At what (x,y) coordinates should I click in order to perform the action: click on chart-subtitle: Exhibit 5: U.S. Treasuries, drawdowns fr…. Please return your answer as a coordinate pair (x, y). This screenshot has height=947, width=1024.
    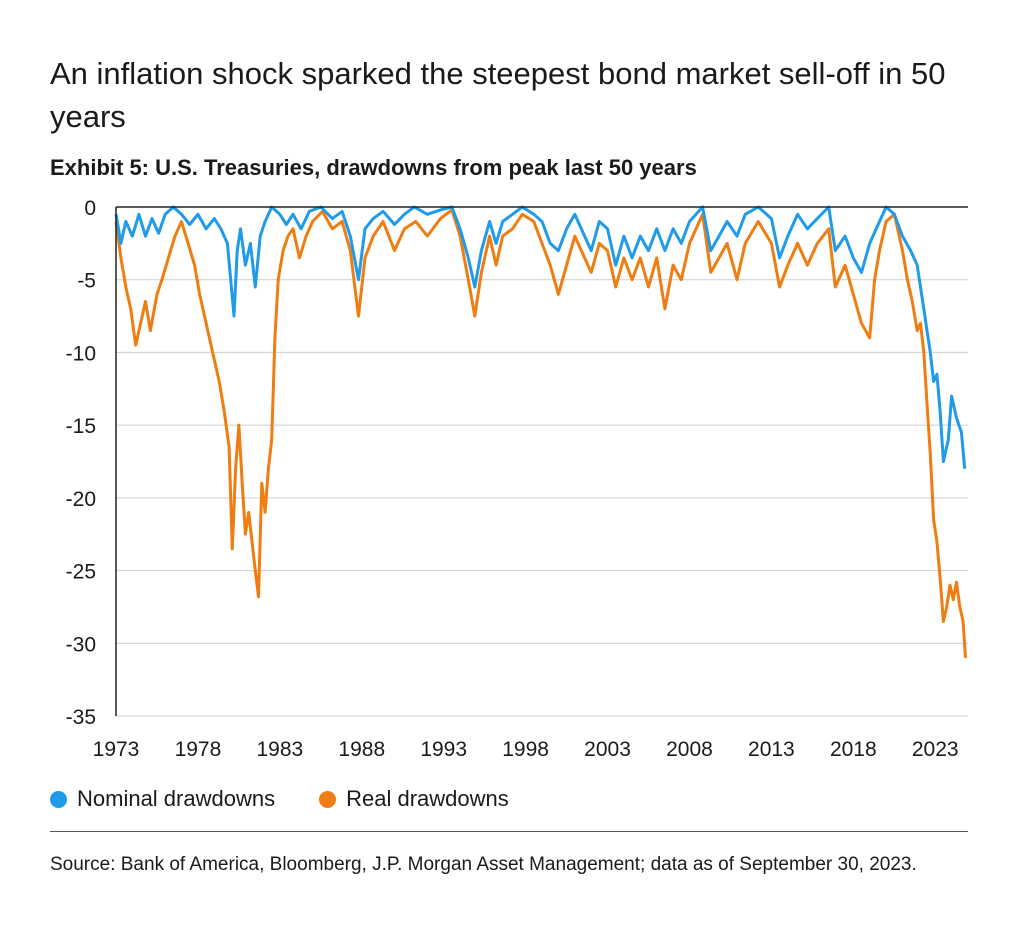
    Looking at the image, I should click on (373, 167).